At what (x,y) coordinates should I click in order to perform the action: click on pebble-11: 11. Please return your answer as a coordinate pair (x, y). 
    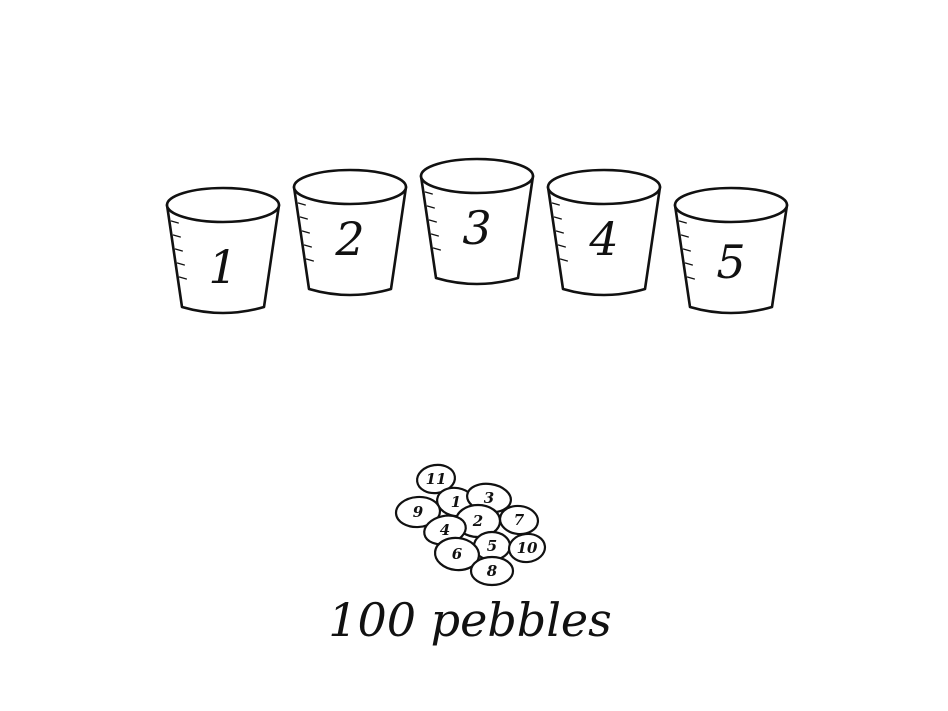
    Looking at the image, I should click on (436, 479).